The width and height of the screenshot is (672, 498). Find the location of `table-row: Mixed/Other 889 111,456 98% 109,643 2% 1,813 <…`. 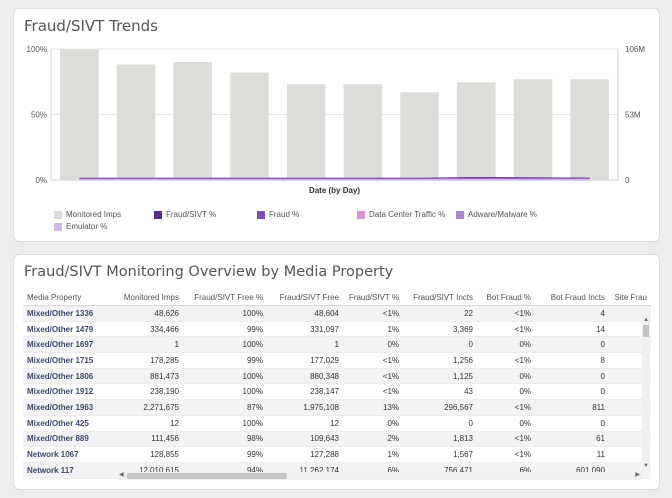

table-row: Mixed/Other 889 111,456 98% 109,643 2% 1,813 <… is located at coordinates (337, 439).